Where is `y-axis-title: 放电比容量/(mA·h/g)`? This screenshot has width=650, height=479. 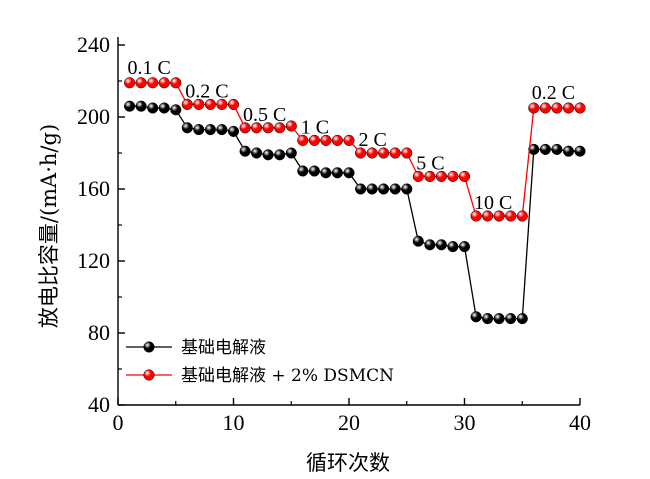 y-axis-title: 放电比容量/(mA·h/g) is located at coordinates (49, 226).